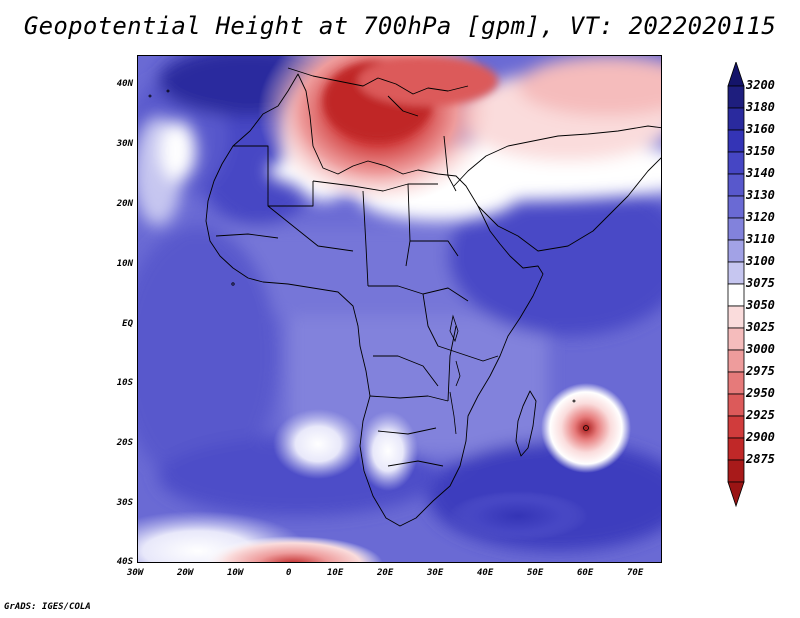 This screenshot has width=800, height=618. I want to click on colorbar-level-label: 2975, so click(760, 371).